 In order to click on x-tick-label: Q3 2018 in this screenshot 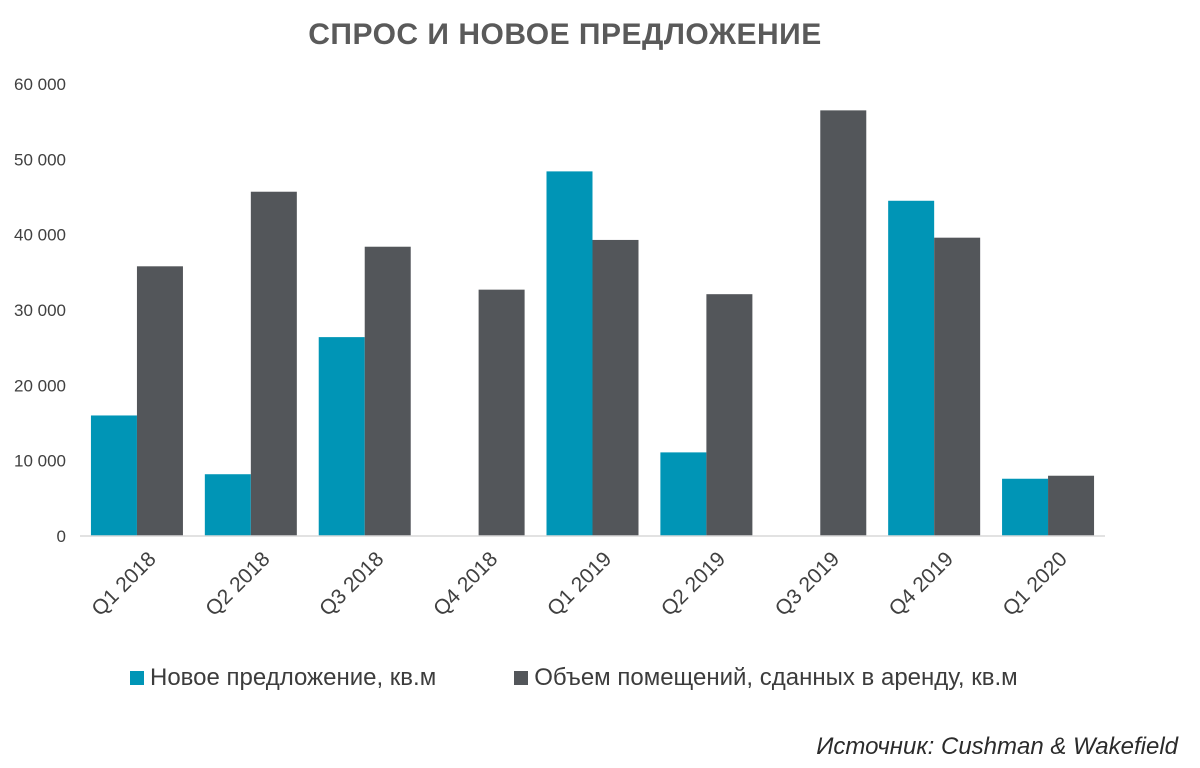, I will do `click(351, 583)`.